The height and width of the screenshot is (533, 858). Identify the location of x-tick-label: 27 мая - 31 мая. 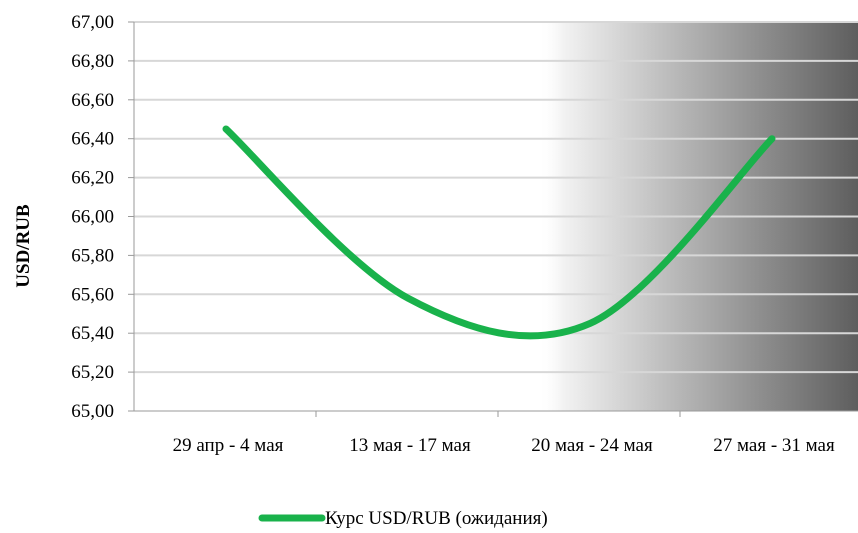
(774, 445).